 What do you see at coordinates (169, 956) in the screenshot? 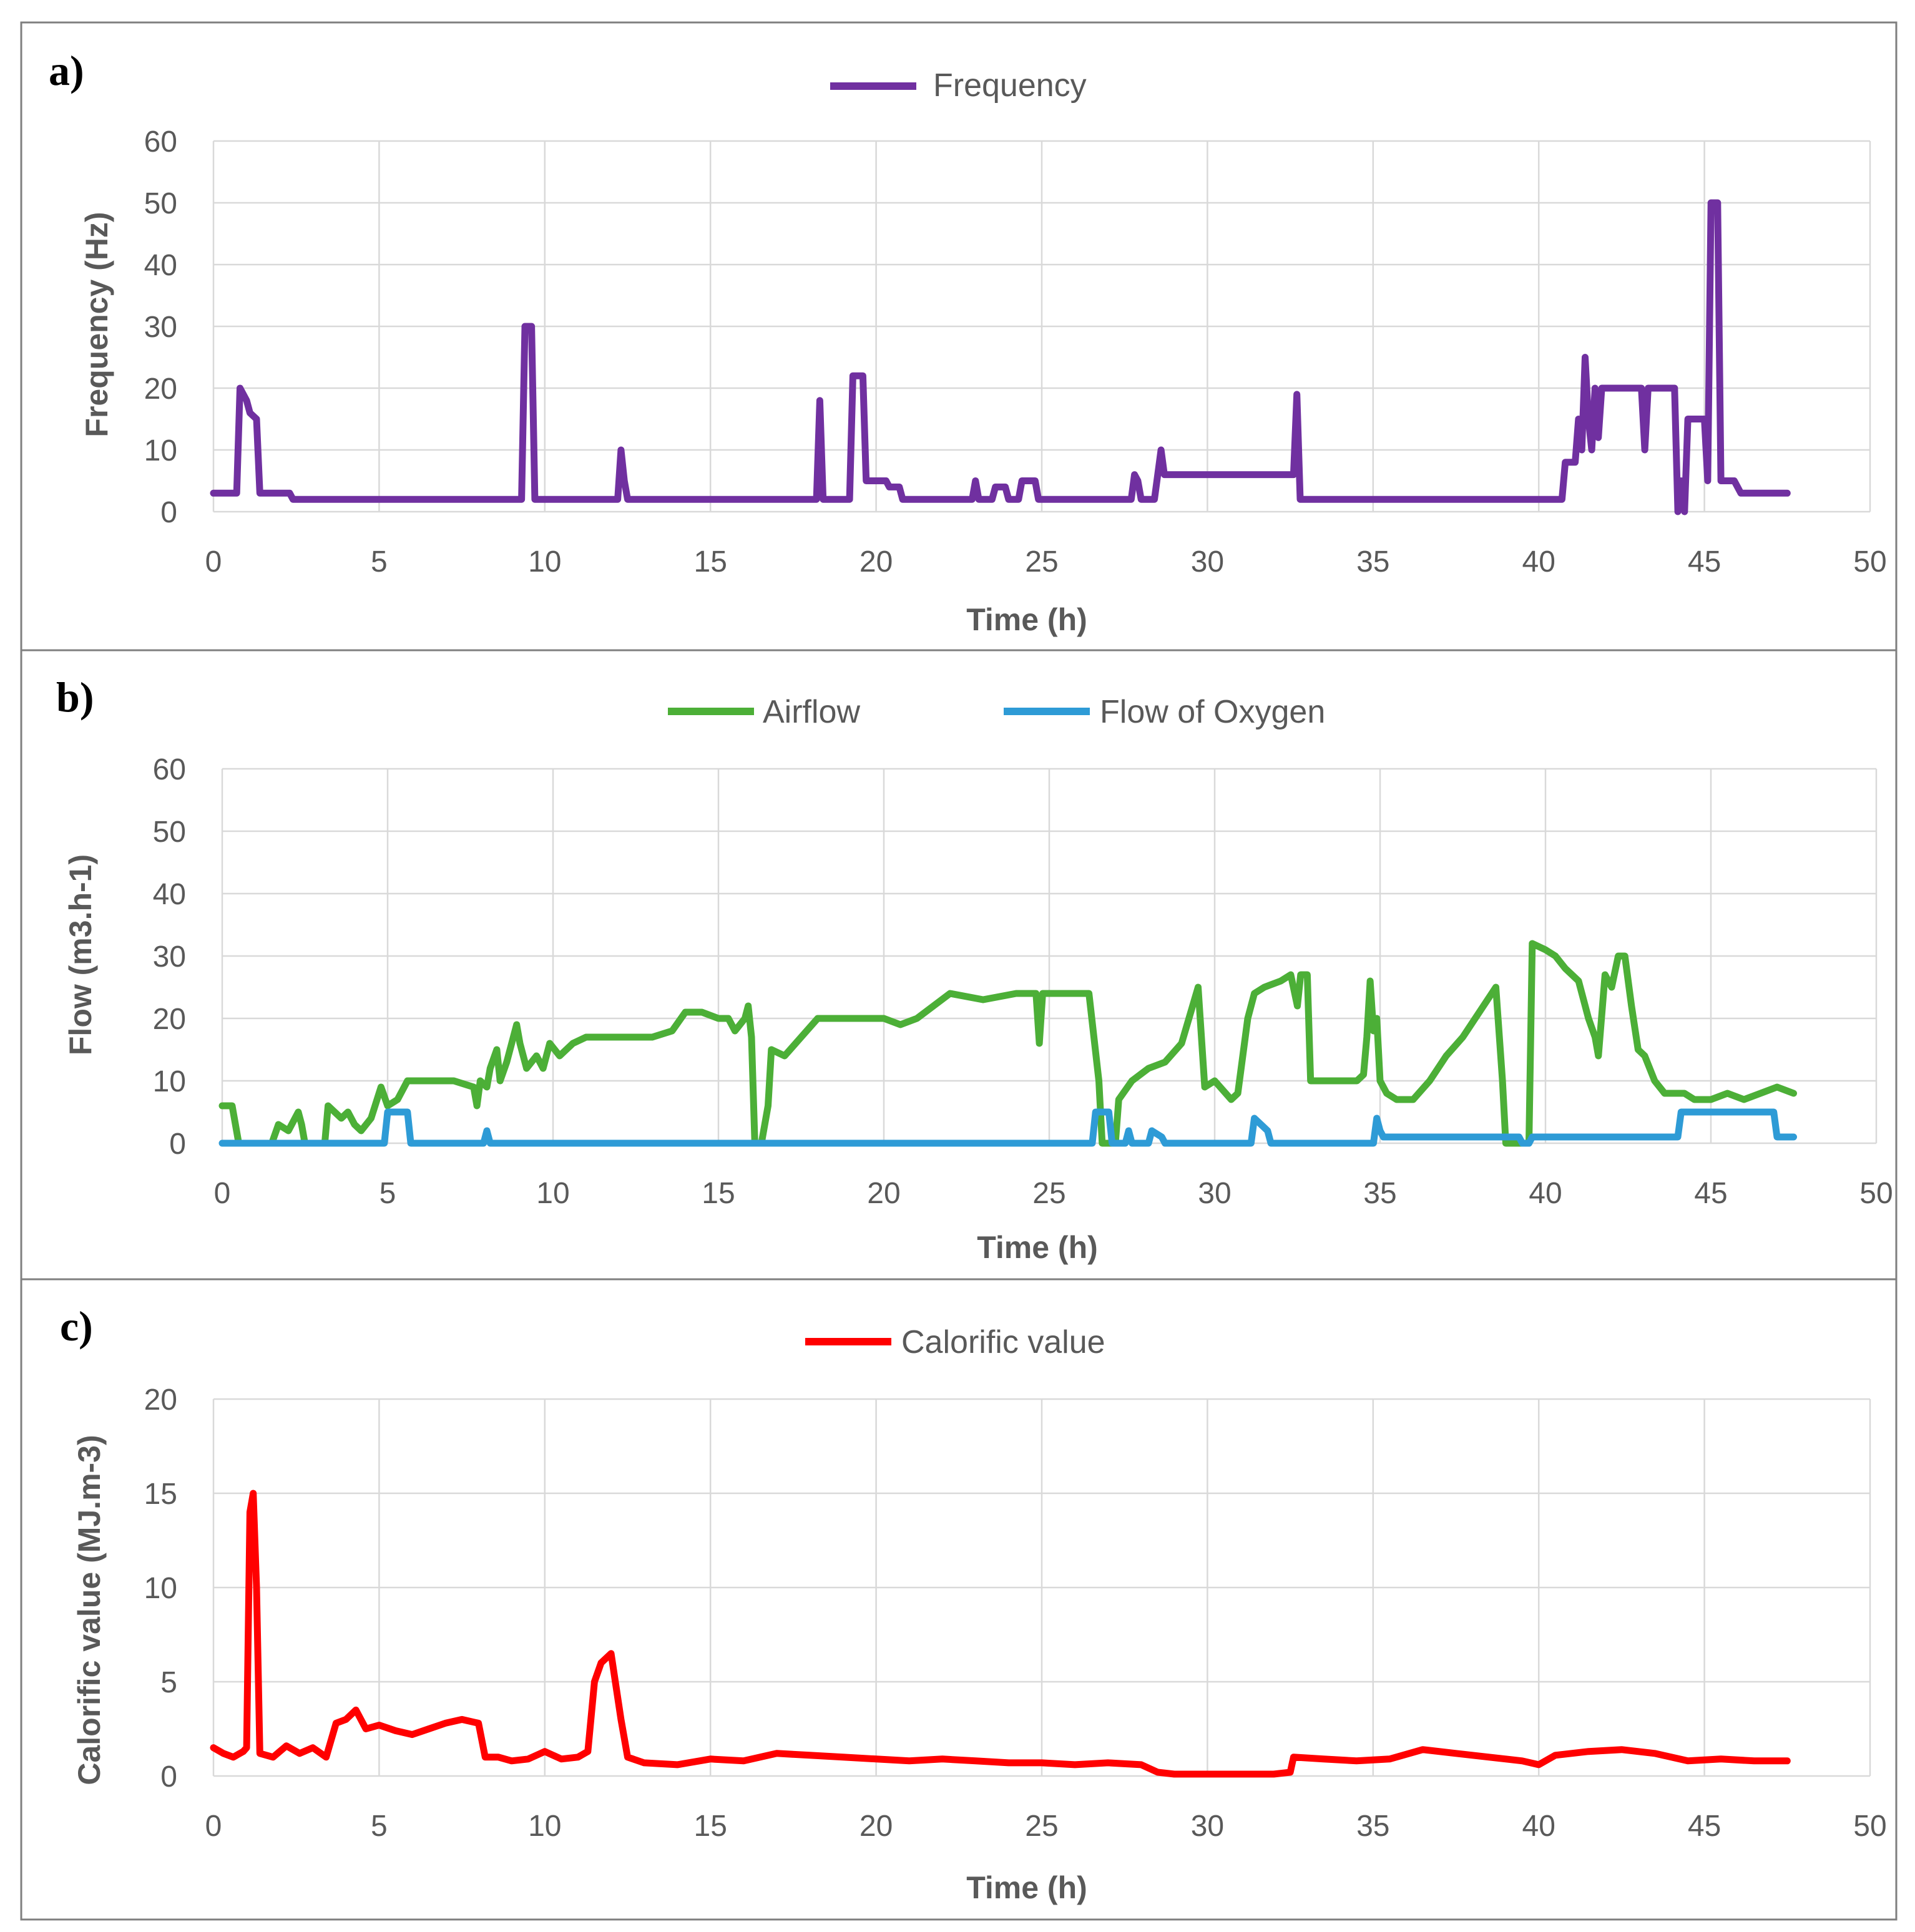
I see `panel-b-y-tick-label: 30` at bounding box center [169, 956].